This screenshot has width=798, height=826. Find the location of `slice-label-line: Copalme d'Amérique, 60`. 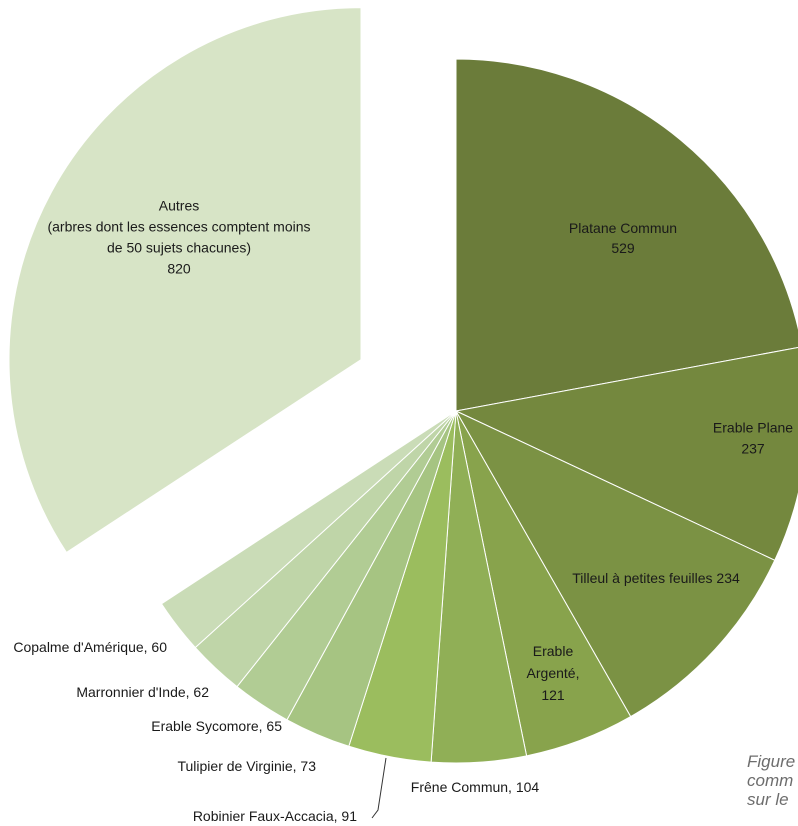

slice-label-line: Copalme d'Amérique, 60 is located at coordinates (90, 647).